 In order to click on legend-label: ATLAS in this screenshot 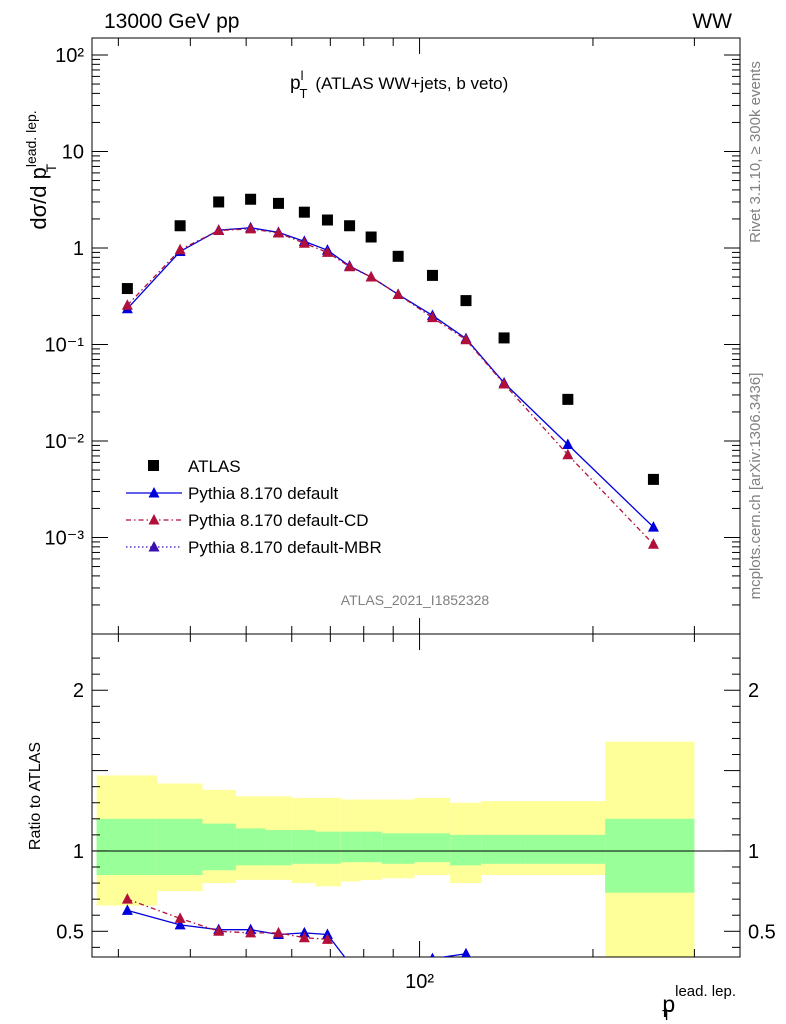, I will do `click(214, 466)`.